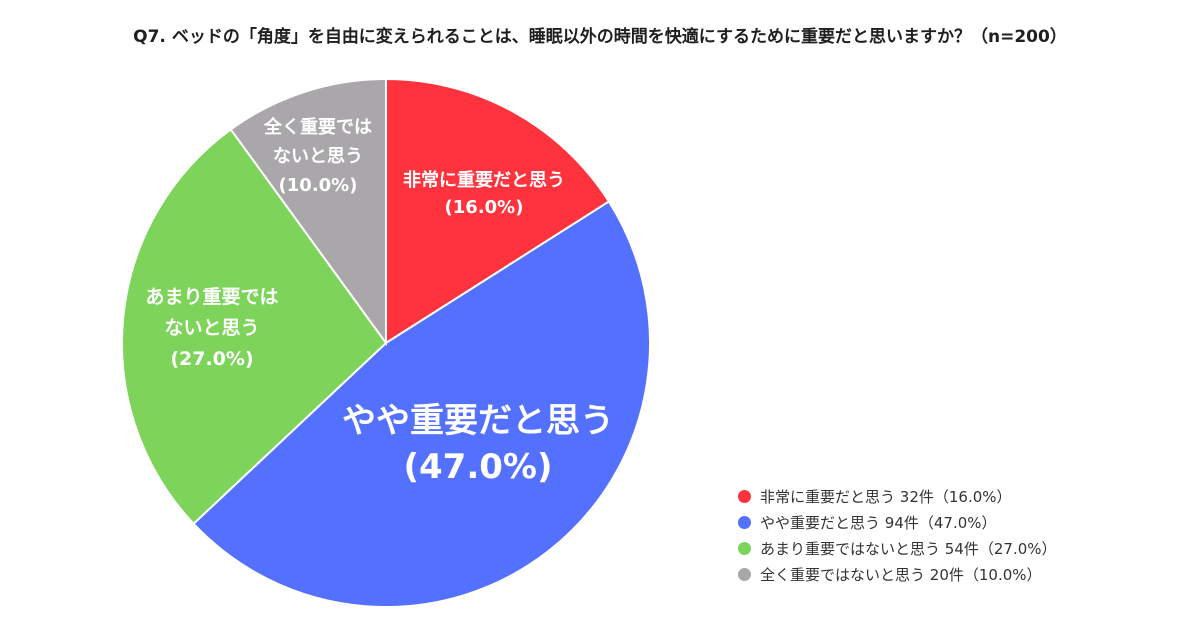  What do you see at coordinates (972, 496) in the screenshot?
I see `legend-percent: （16.0%）` at bounding box center [972, 496].